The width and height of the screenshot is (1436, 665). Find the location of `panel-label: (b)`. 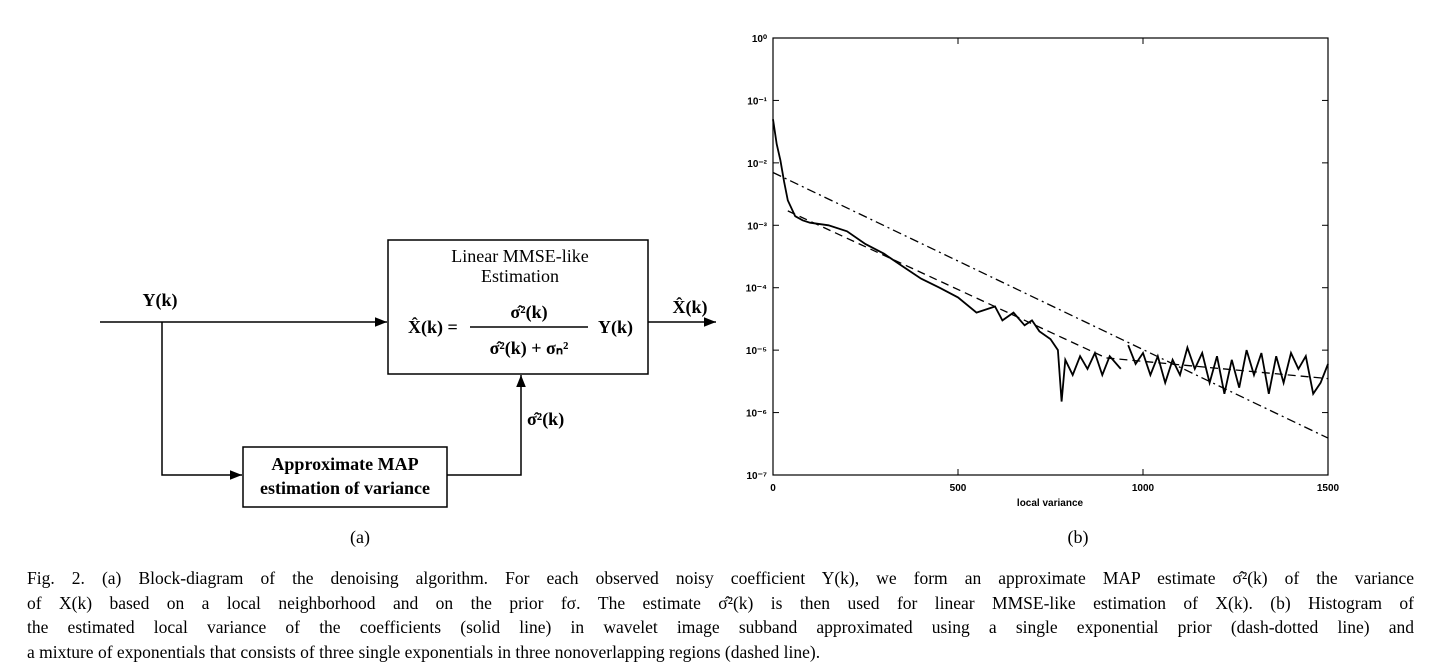

panel-label: (b) is located at coordinates (1078, 537).